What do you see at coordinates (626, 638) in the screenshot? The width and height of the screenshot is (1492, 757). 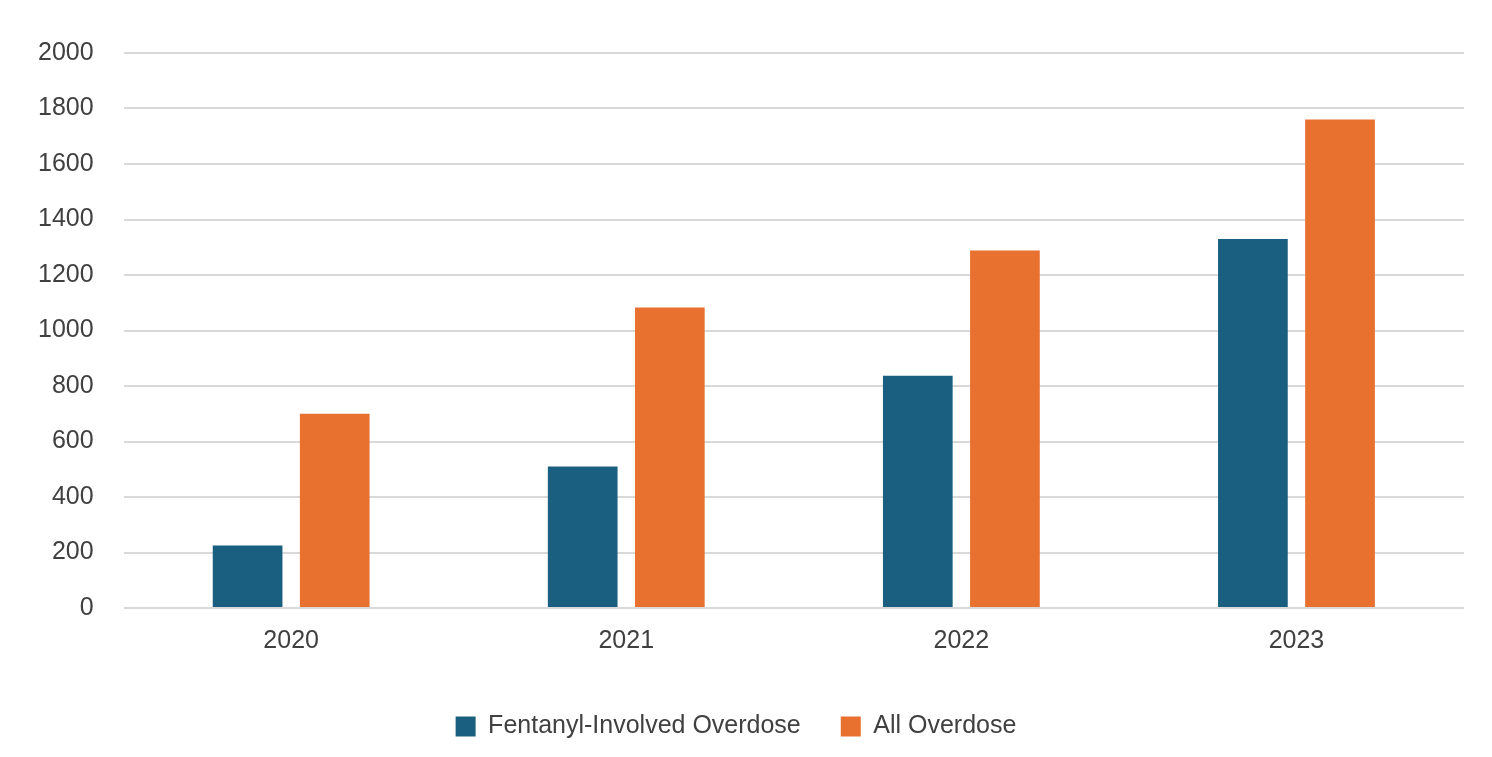 I see `x-tick-label: 2021` at bounding box center [626, 638].